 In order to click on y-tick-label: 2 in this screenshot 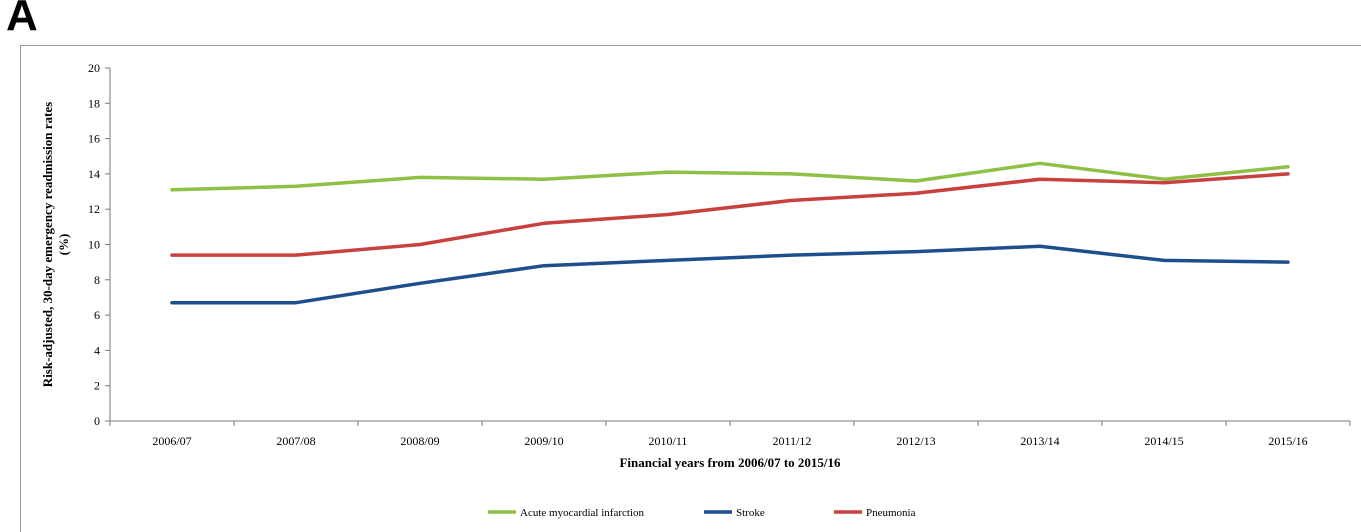, I will do `click(97, 386)`.